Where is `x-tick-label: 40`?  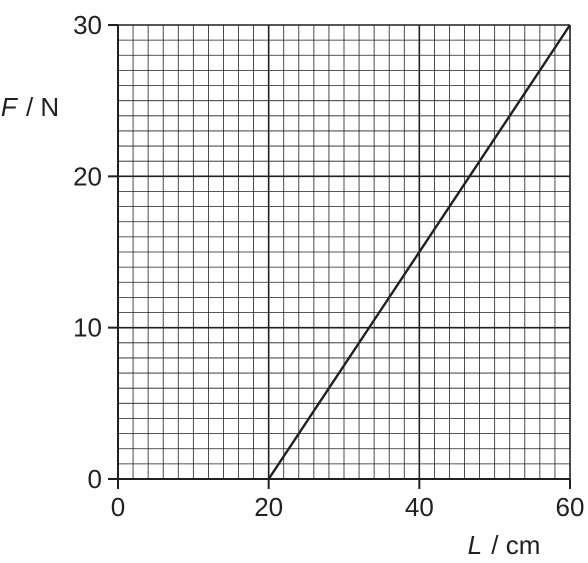
x-tick-label: 40 is located at coordinates (419, 507).